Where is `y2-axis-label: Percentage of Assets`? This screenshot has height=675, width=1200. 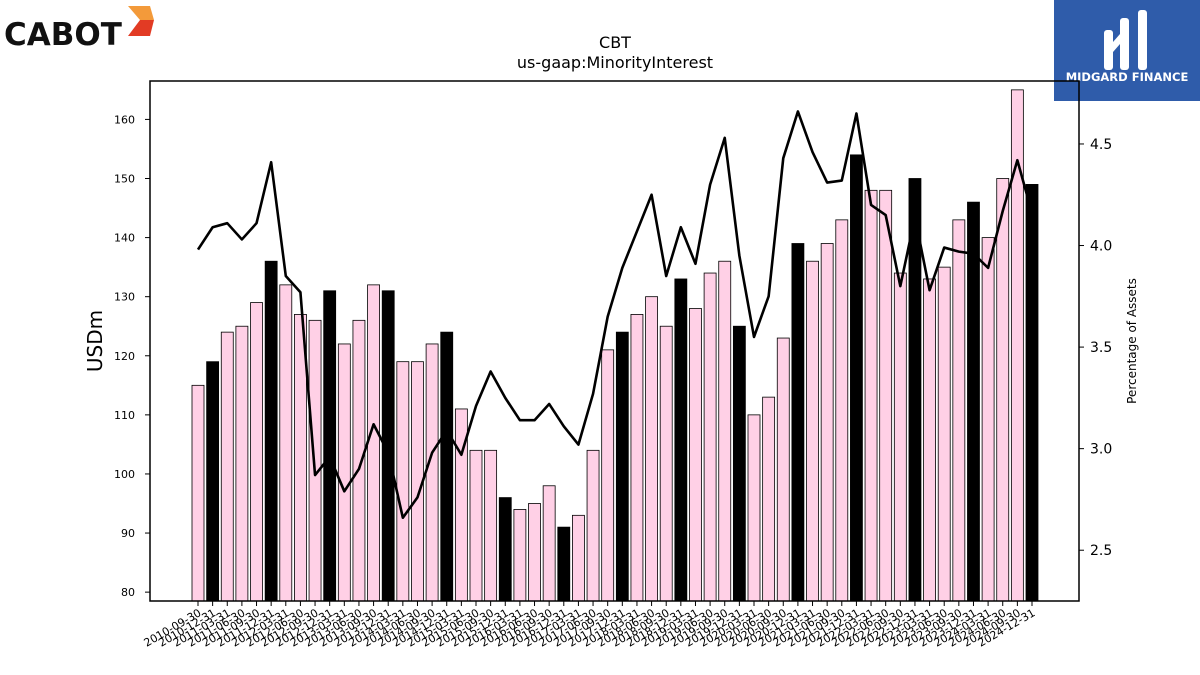
y2-axis-label: Percentage of Assets is located at coordinates (1132, 341).